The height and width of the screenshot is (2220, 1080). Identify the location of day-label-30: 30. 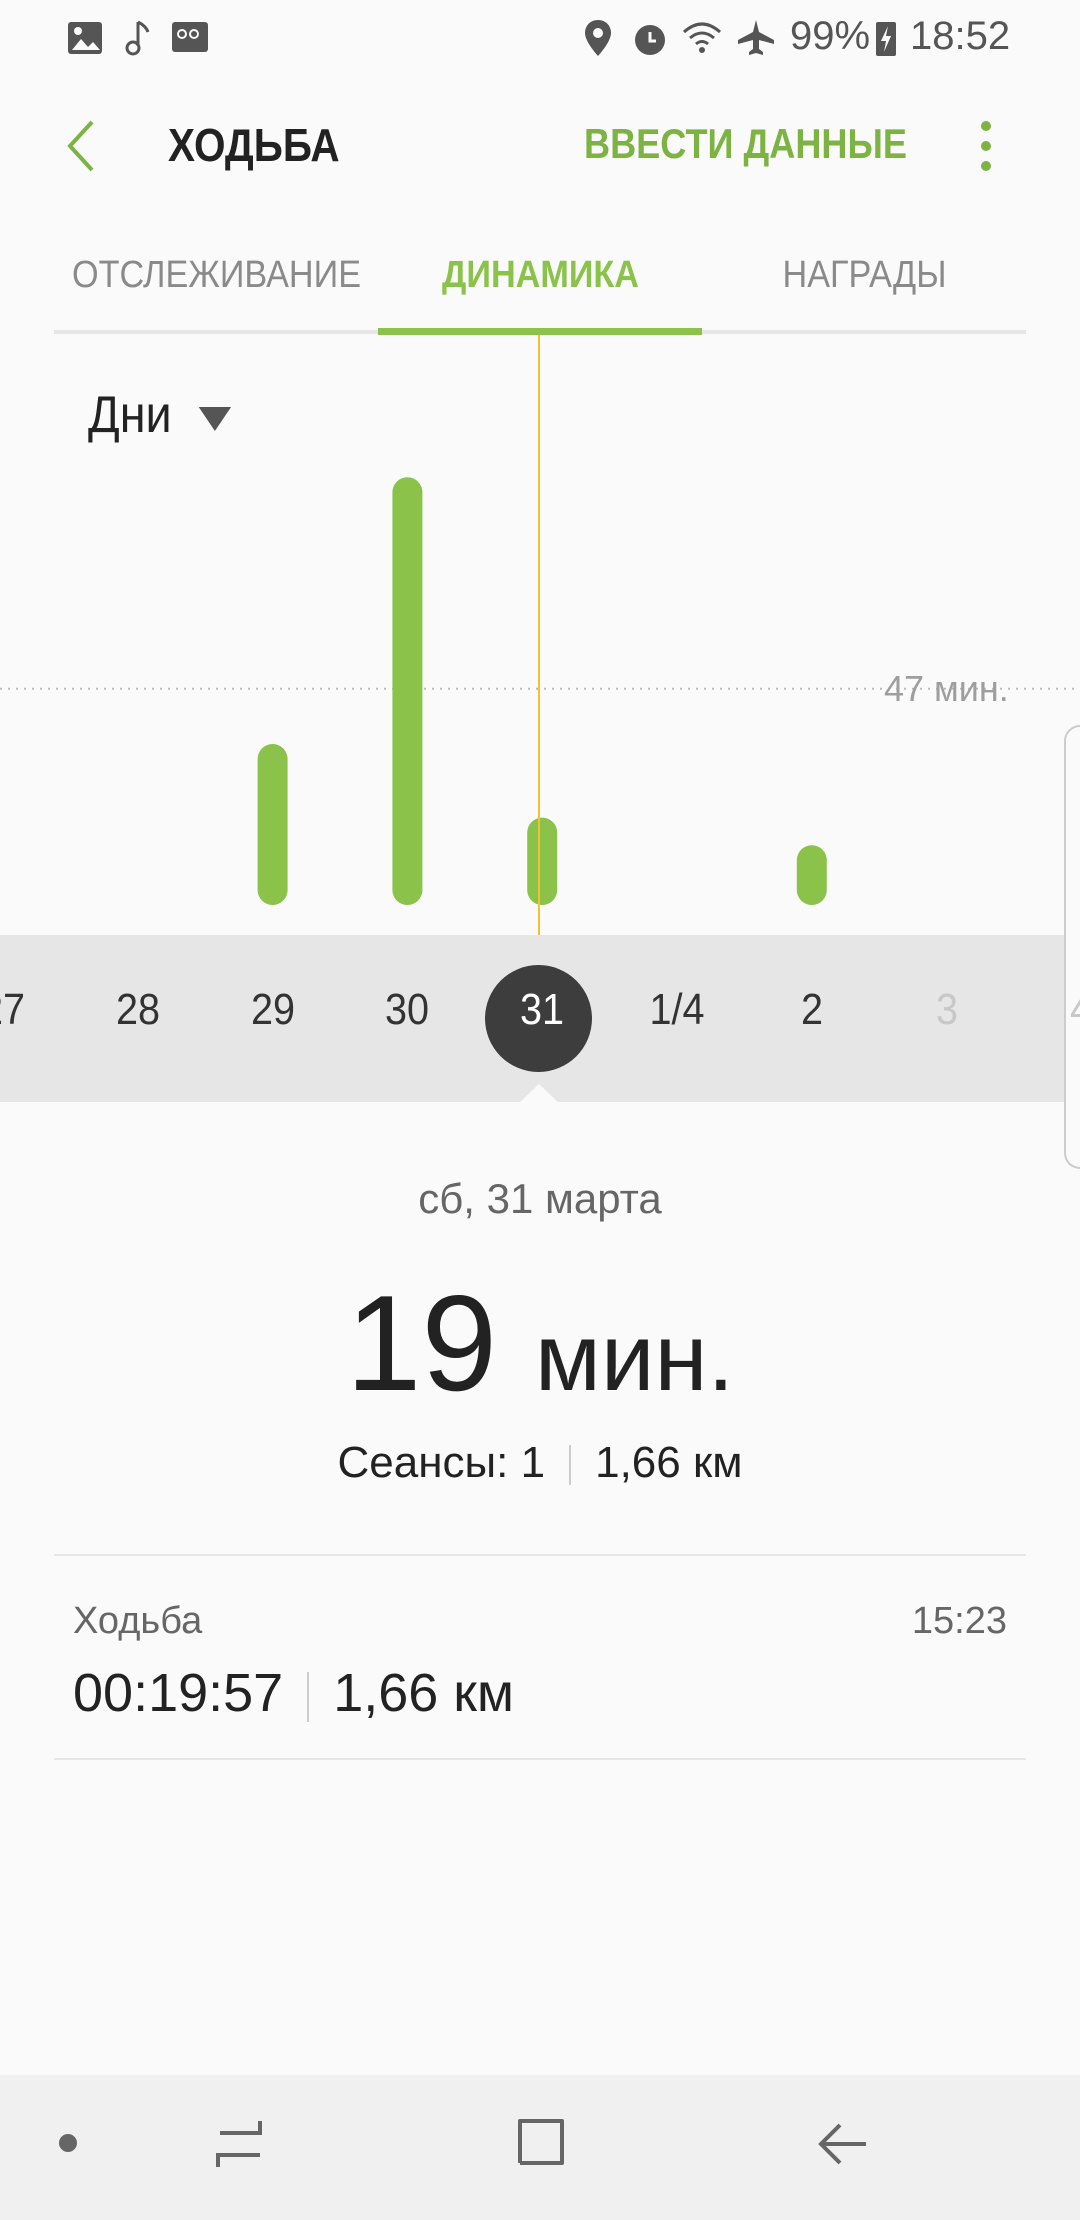
(407, 1009).